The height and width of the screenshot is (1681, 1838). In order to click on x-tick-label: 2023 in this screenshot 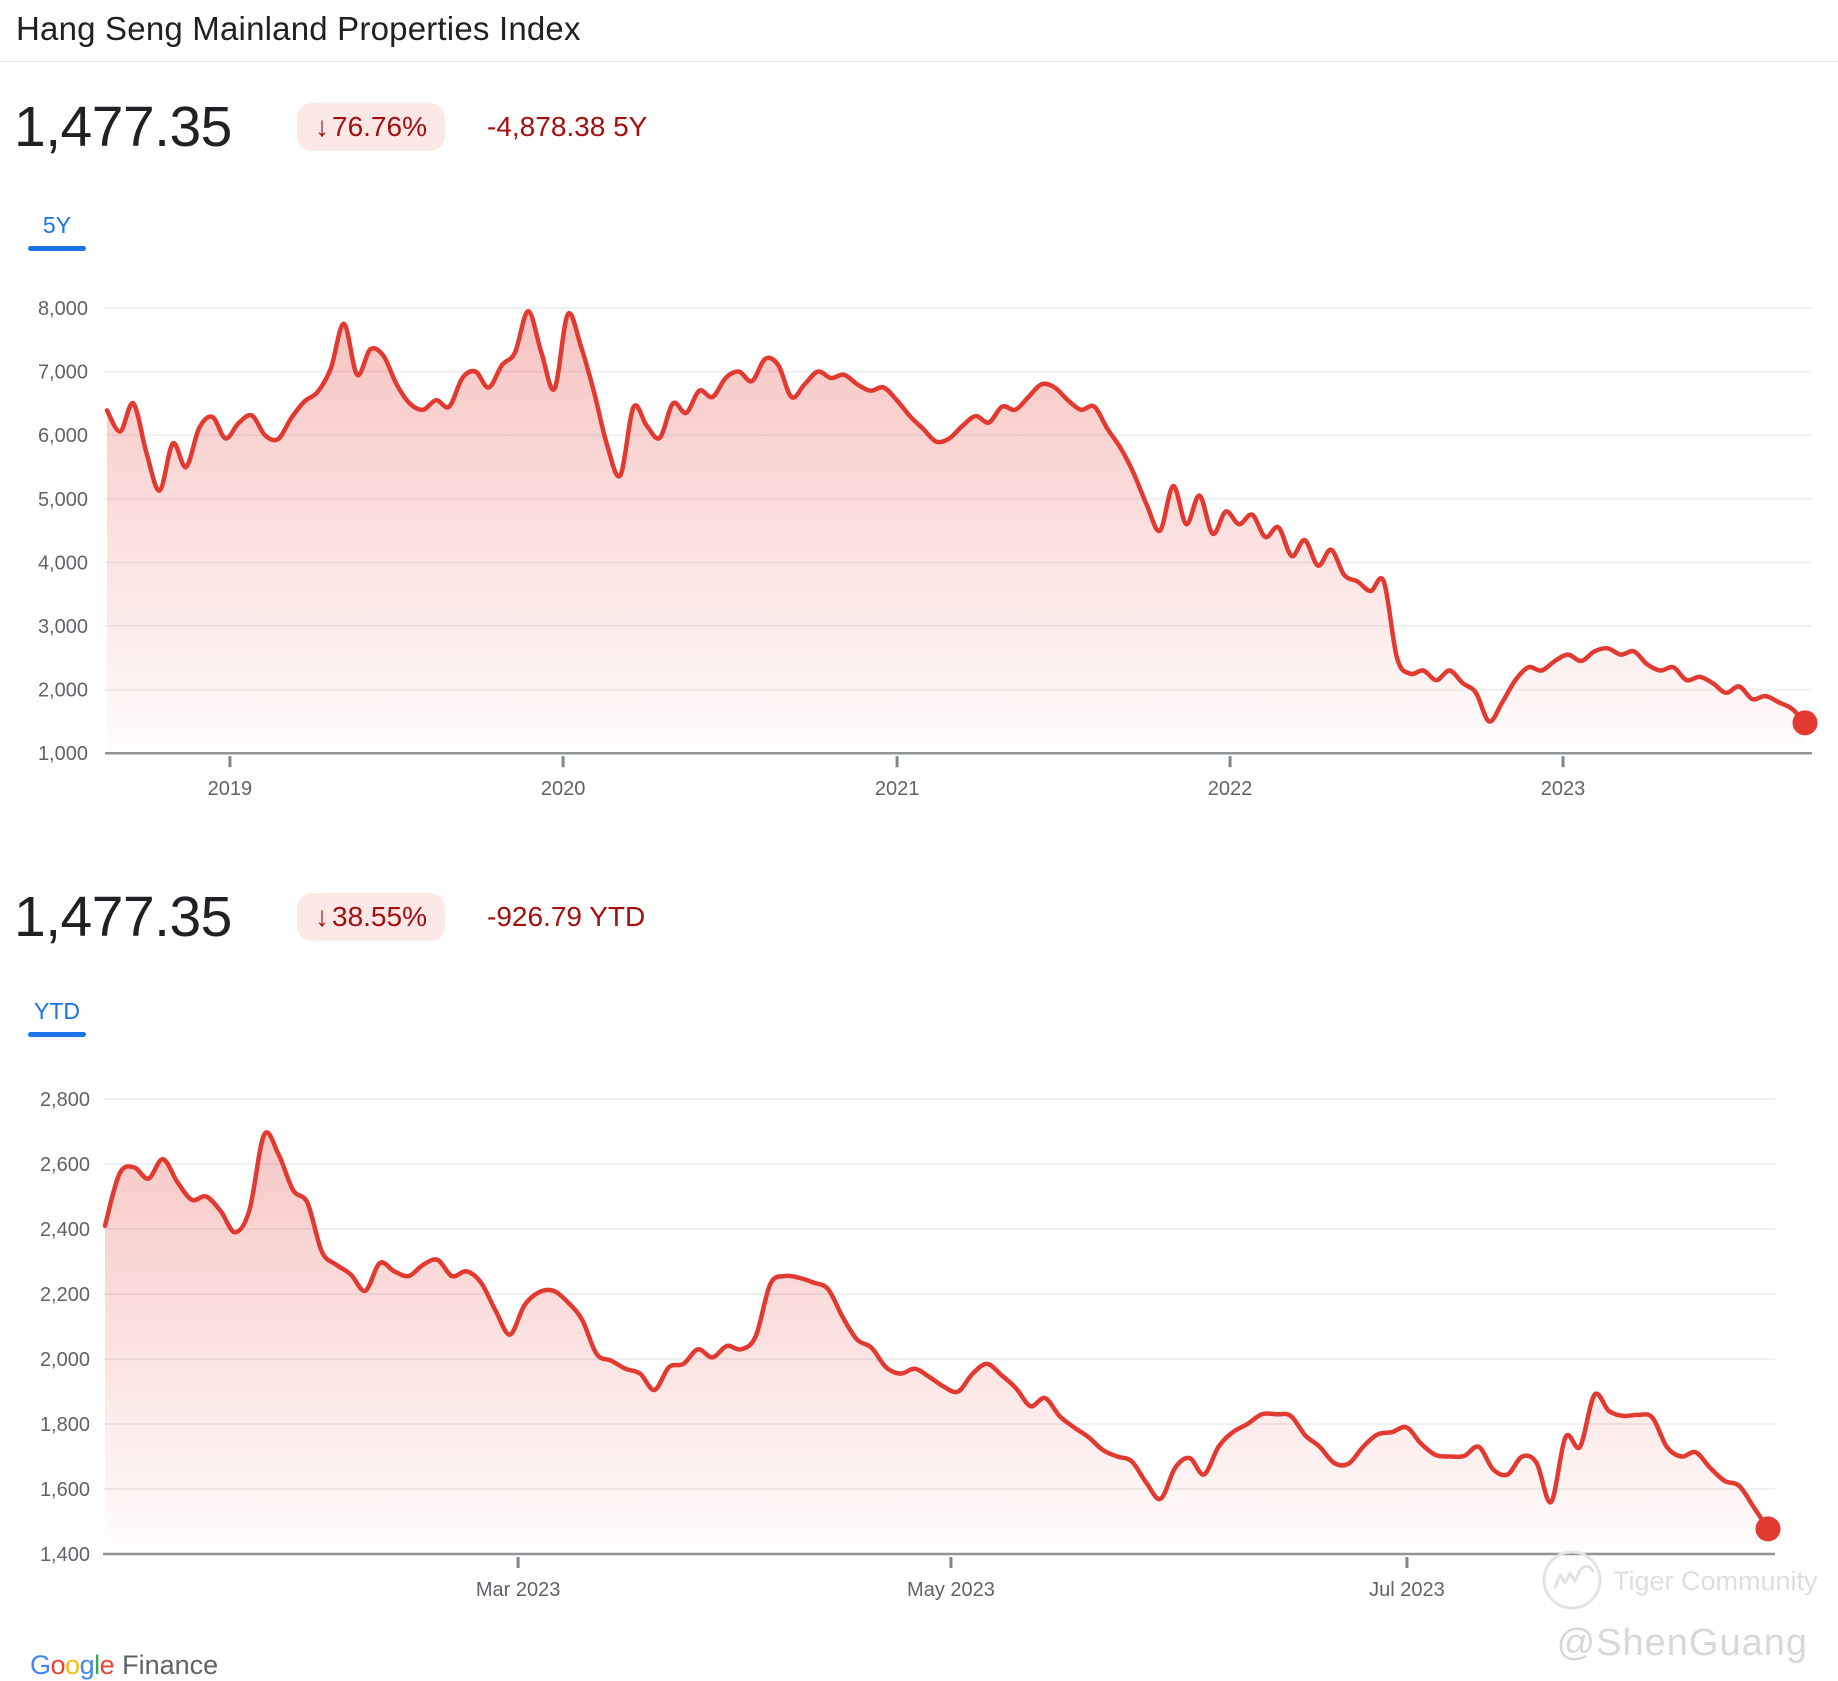, I will do `click(1563, 789)`.